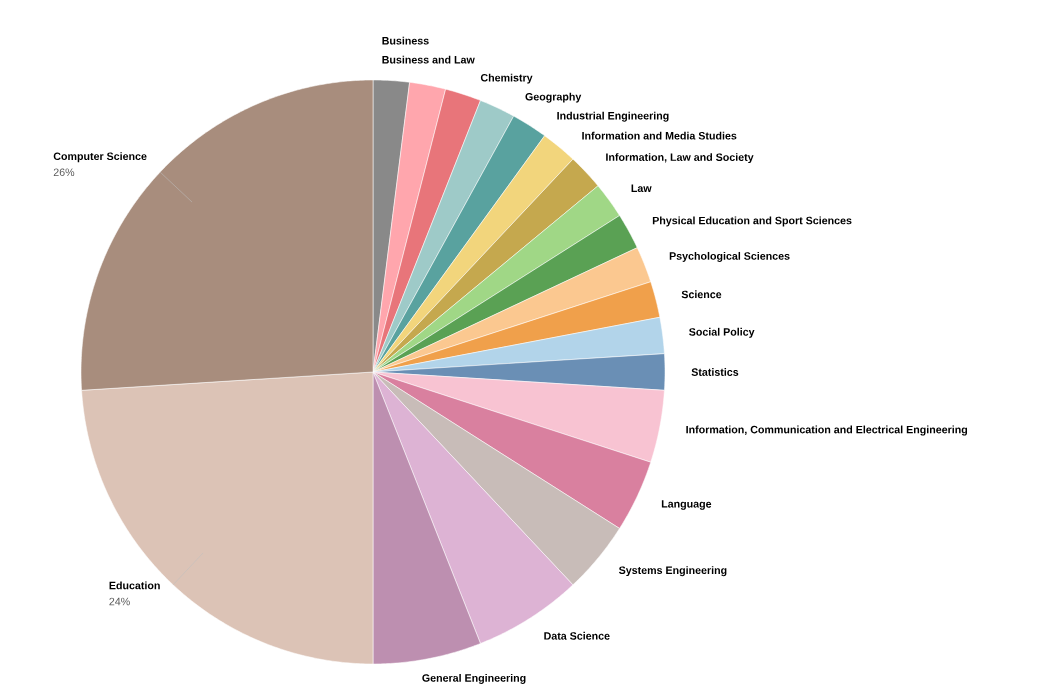 This screenshot has height=689, width=1058. What do you see at coordinates (701, 294) in the screenshot?
I see `slice-label: Science` at bounding box center [701, 294].